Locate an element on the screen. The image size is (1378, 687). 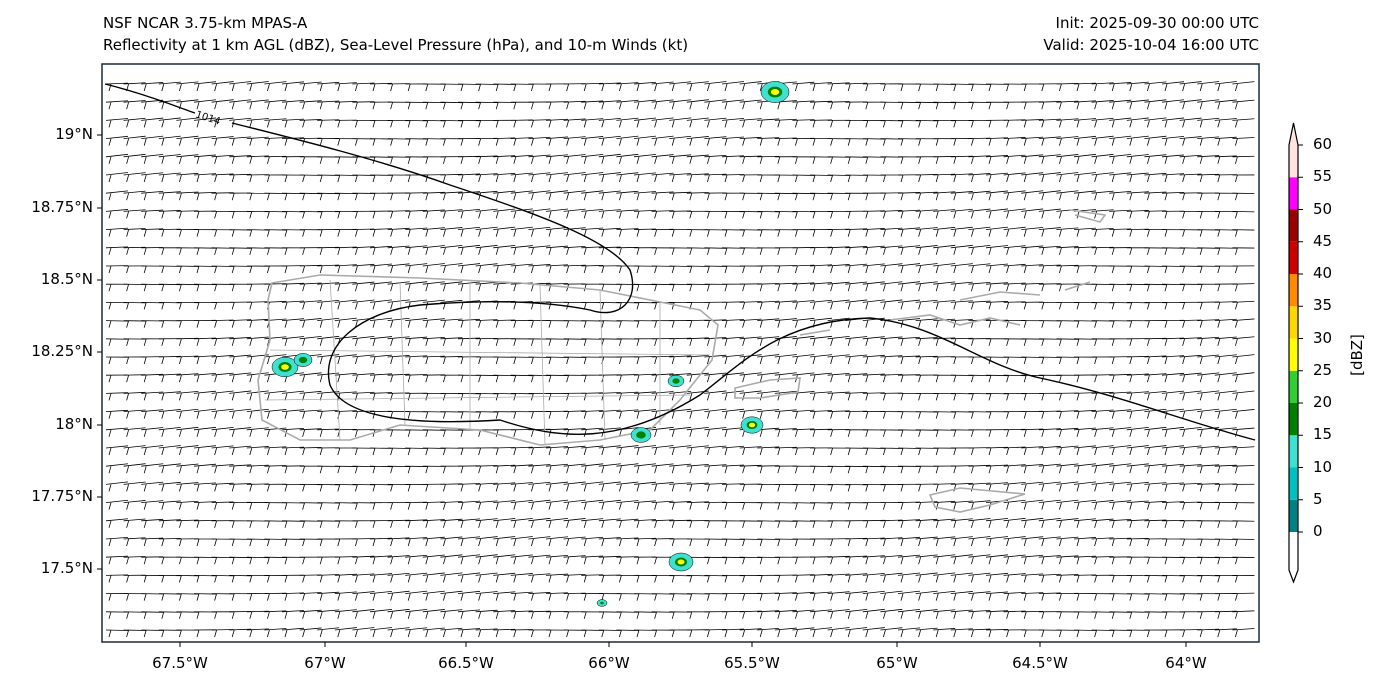
municipal-borders is located at coordinates (487, 362).